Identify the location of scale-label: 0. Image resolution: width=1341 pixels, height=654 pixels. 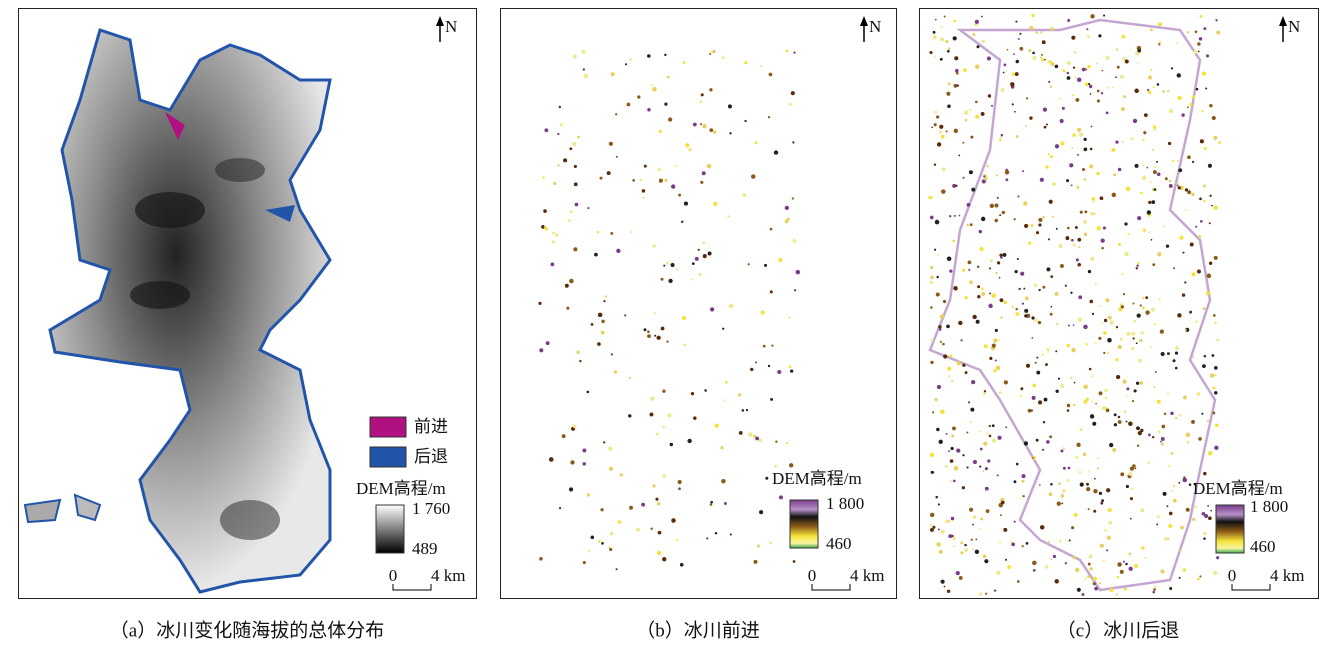
(393, 575).